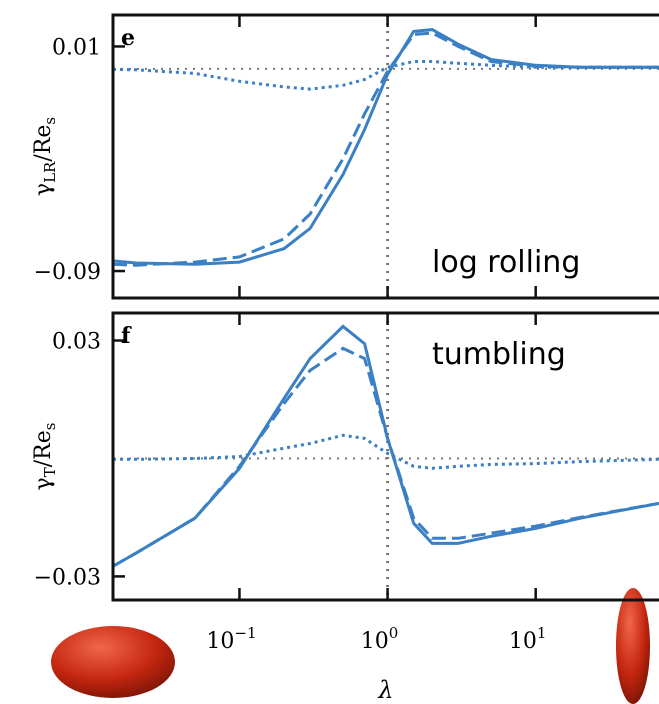 The image size is (659, 704). I want to click on y-tick-label: 0.01, so click(76, 47).